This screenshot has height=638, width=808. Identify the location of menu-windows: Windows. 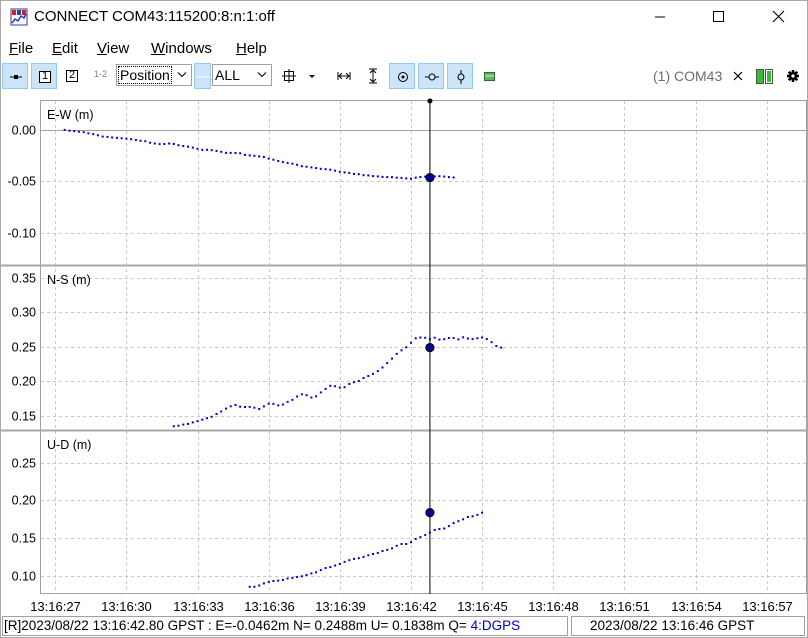
(181, 48).